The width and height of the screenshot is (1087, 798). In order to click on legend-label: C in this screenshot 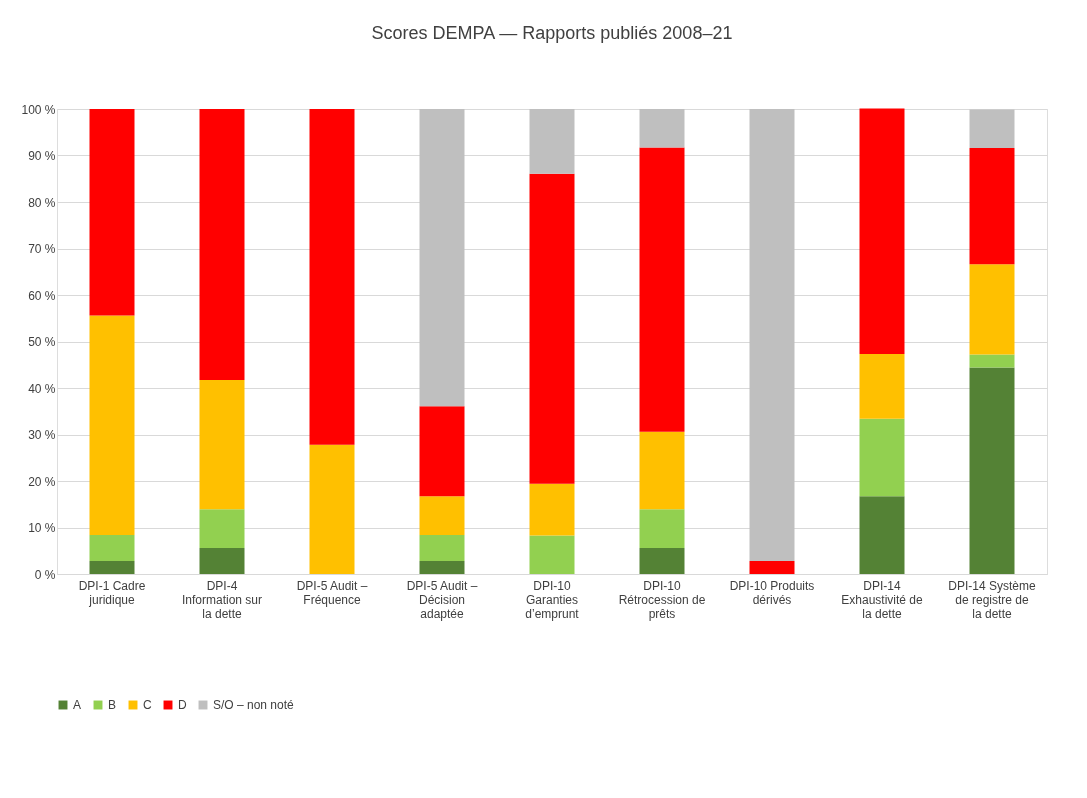, I will do `click(147, 705)`.